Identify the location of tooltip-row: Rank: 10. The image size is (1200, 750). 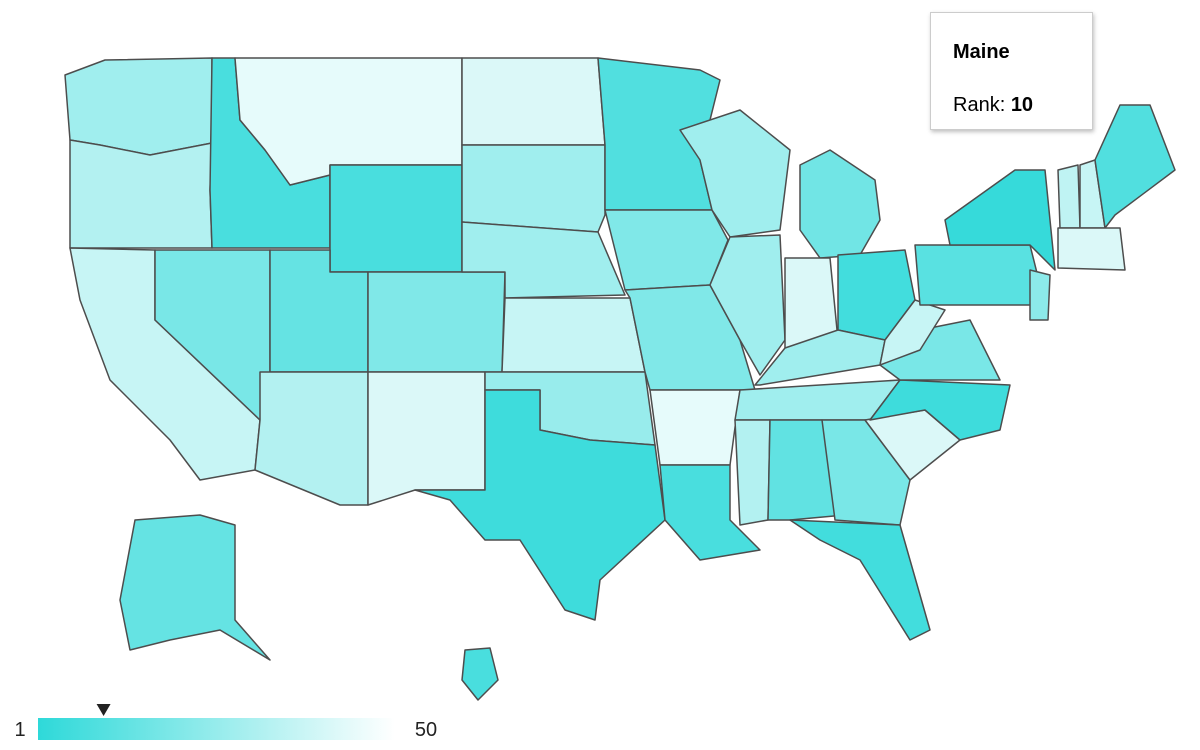
(1011, 105).